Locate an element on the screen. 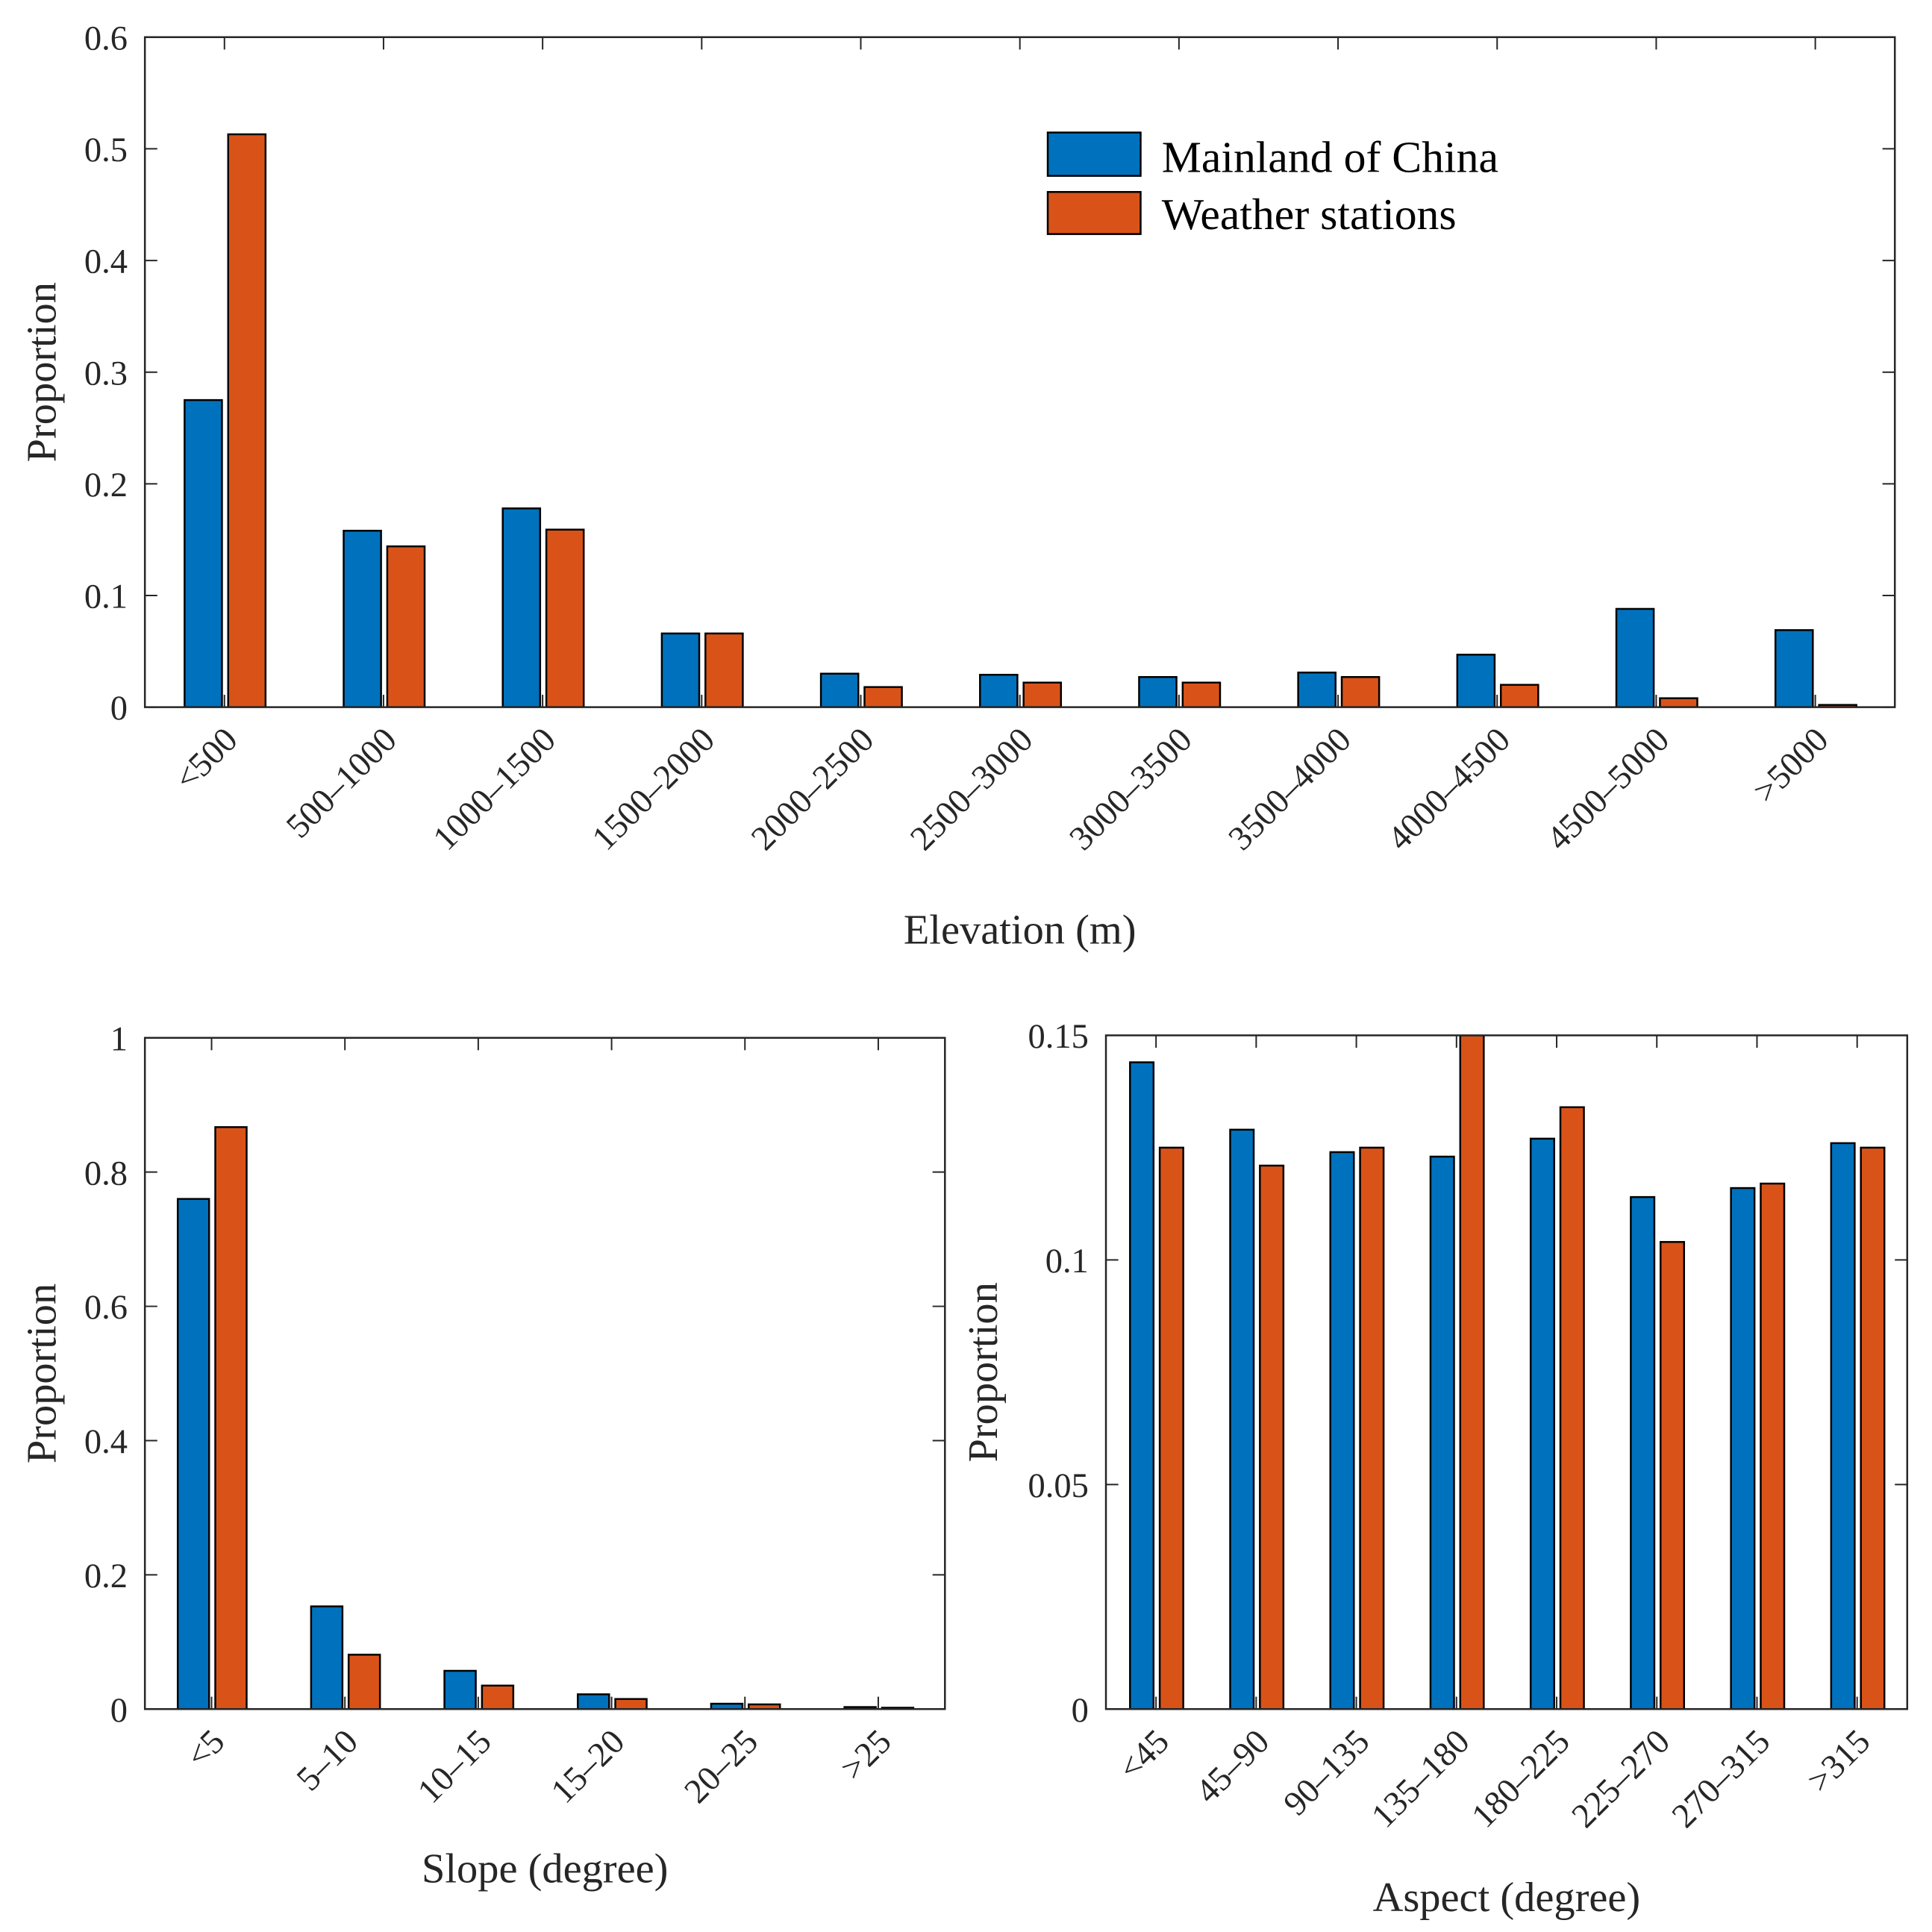 This screenshot has width=1932, height=1932. legend-swatch-stations is located at coordinates (1094, 212).